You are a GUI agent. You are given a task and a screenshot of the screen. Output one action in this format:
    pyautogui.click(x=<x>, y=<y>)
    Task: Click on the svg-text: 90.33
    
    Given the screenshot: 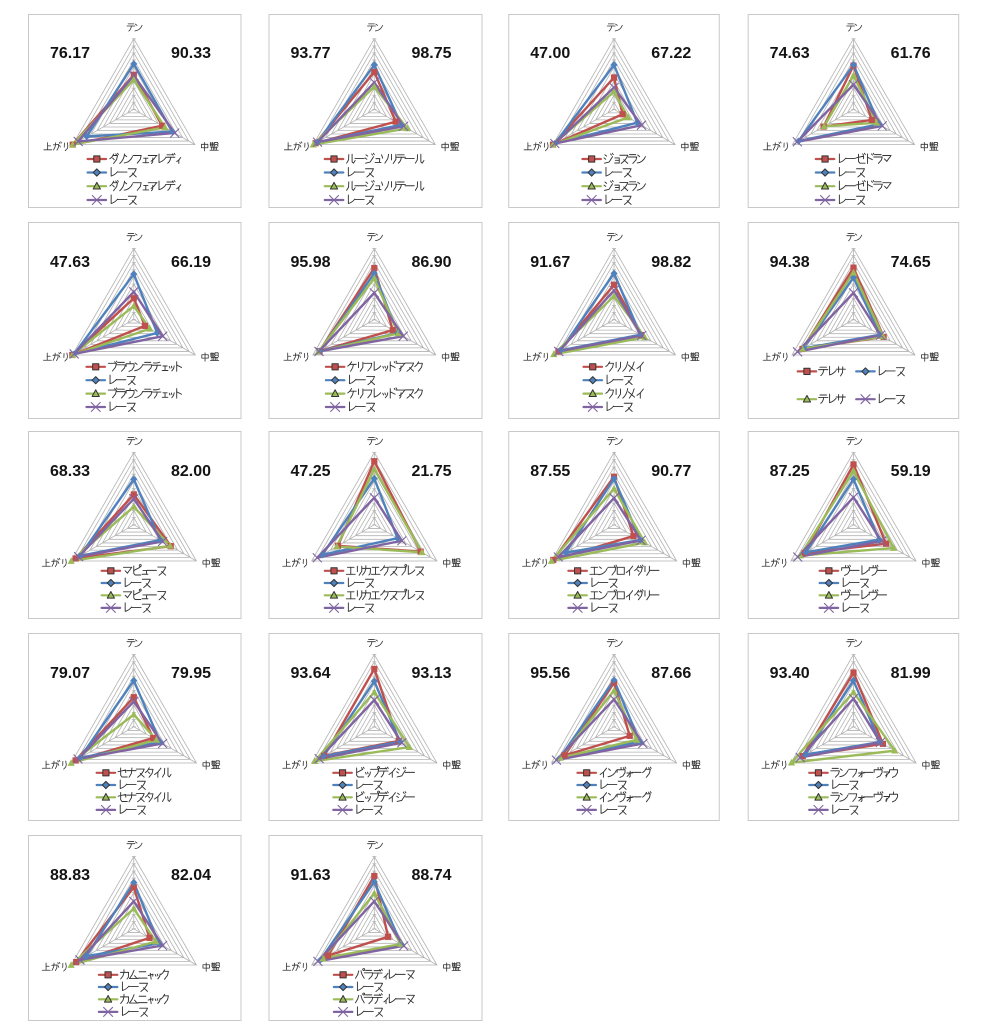 What is the action you would take?
    pyautogui.click(x=191, y=53)
    